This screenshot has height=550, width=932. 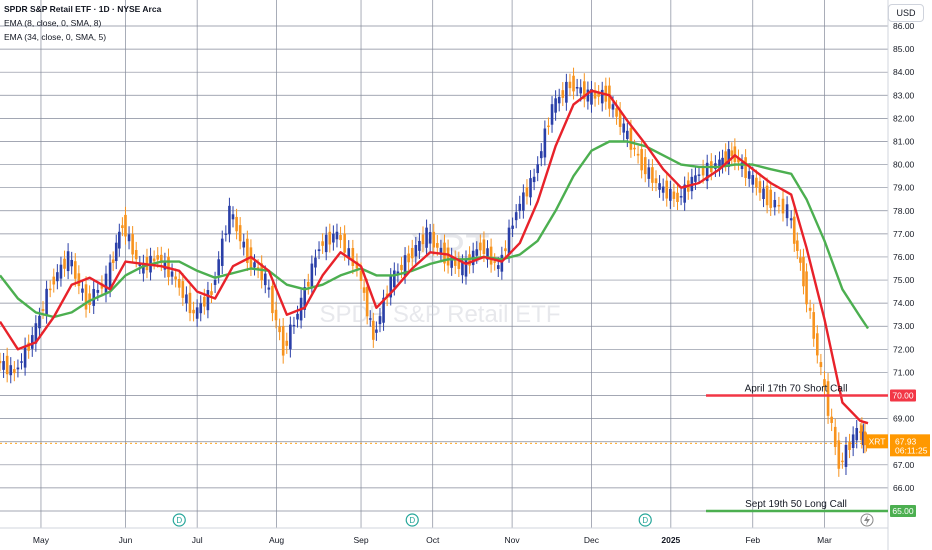 I want to click on last-price-value: 67.93, so click(x=906, y=441).